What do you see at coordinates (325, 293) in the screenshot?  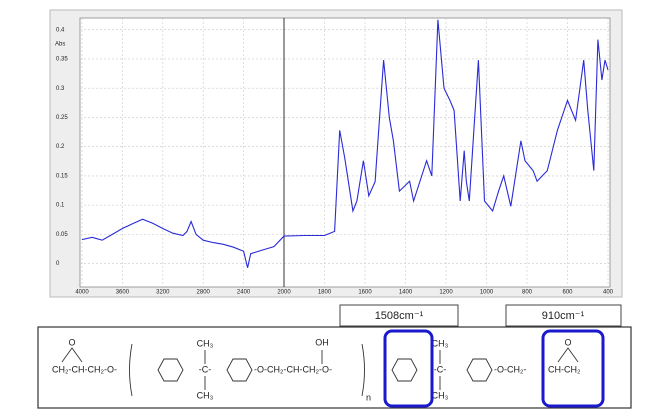 I see `x-tick-label: 1800` at bounding box center [325, 293].